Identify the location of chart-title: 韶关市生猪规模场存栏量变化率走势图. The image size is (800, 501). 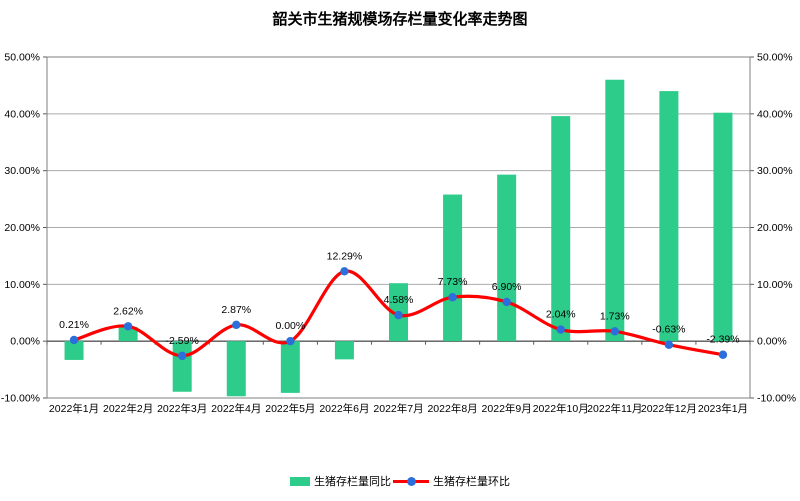
(400, 19).